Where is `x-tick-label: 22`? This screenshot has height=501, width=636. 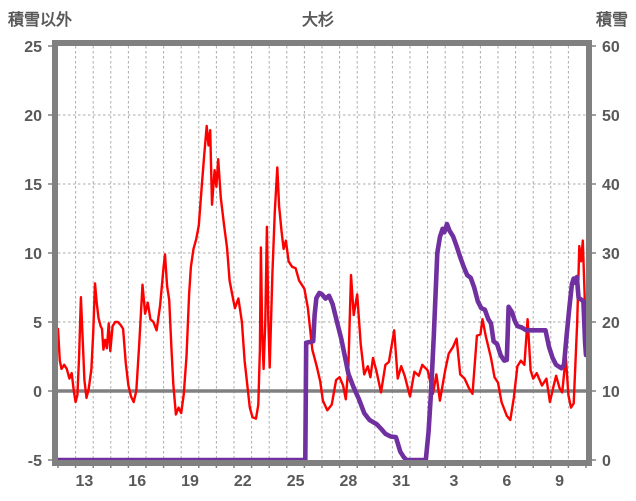
x-tick-label: 22 is located at coordinates (243, 481).